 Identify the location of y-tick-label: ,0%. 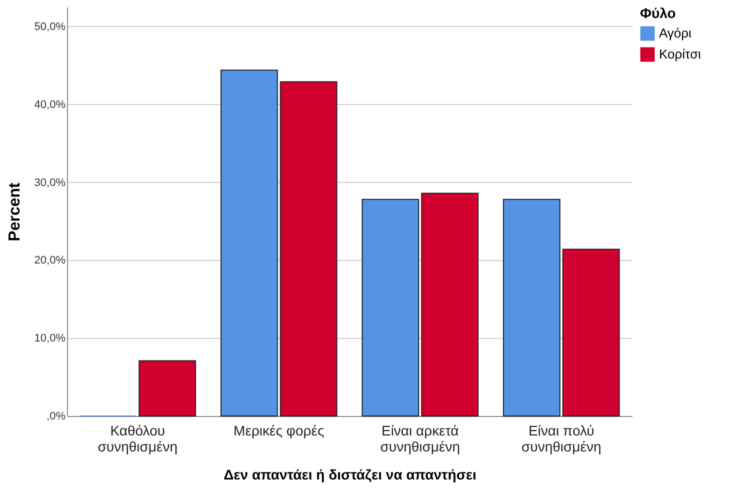
(56, 416).